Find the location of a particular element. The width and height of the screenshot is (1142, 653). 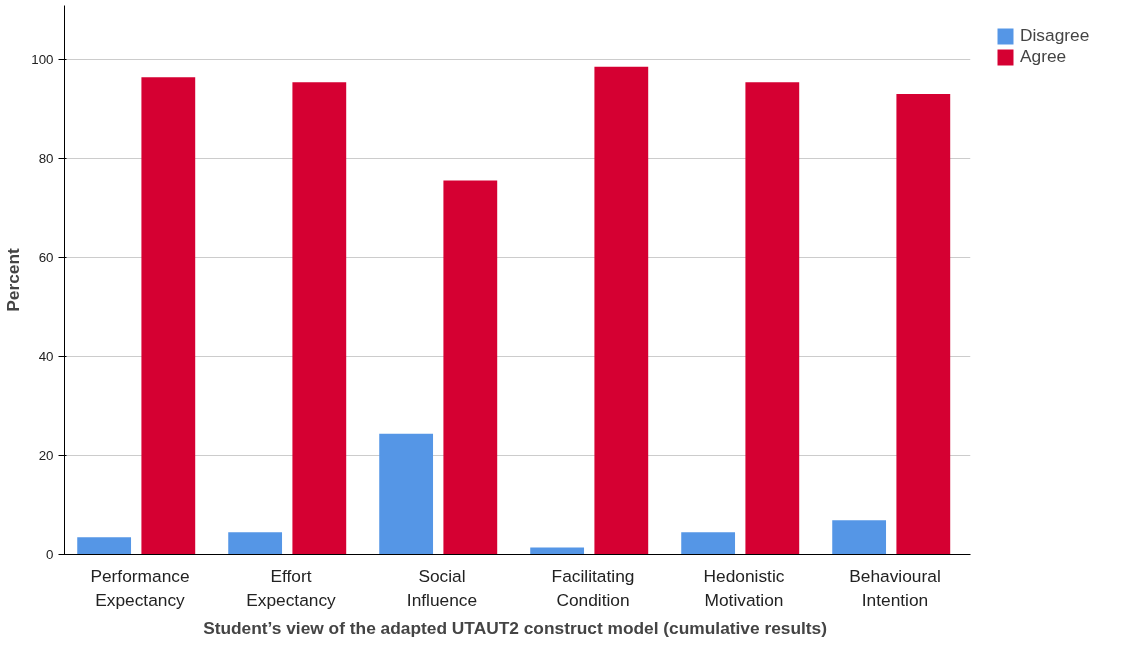

y-tick-label: 0 is located at coordinates (50, 554).